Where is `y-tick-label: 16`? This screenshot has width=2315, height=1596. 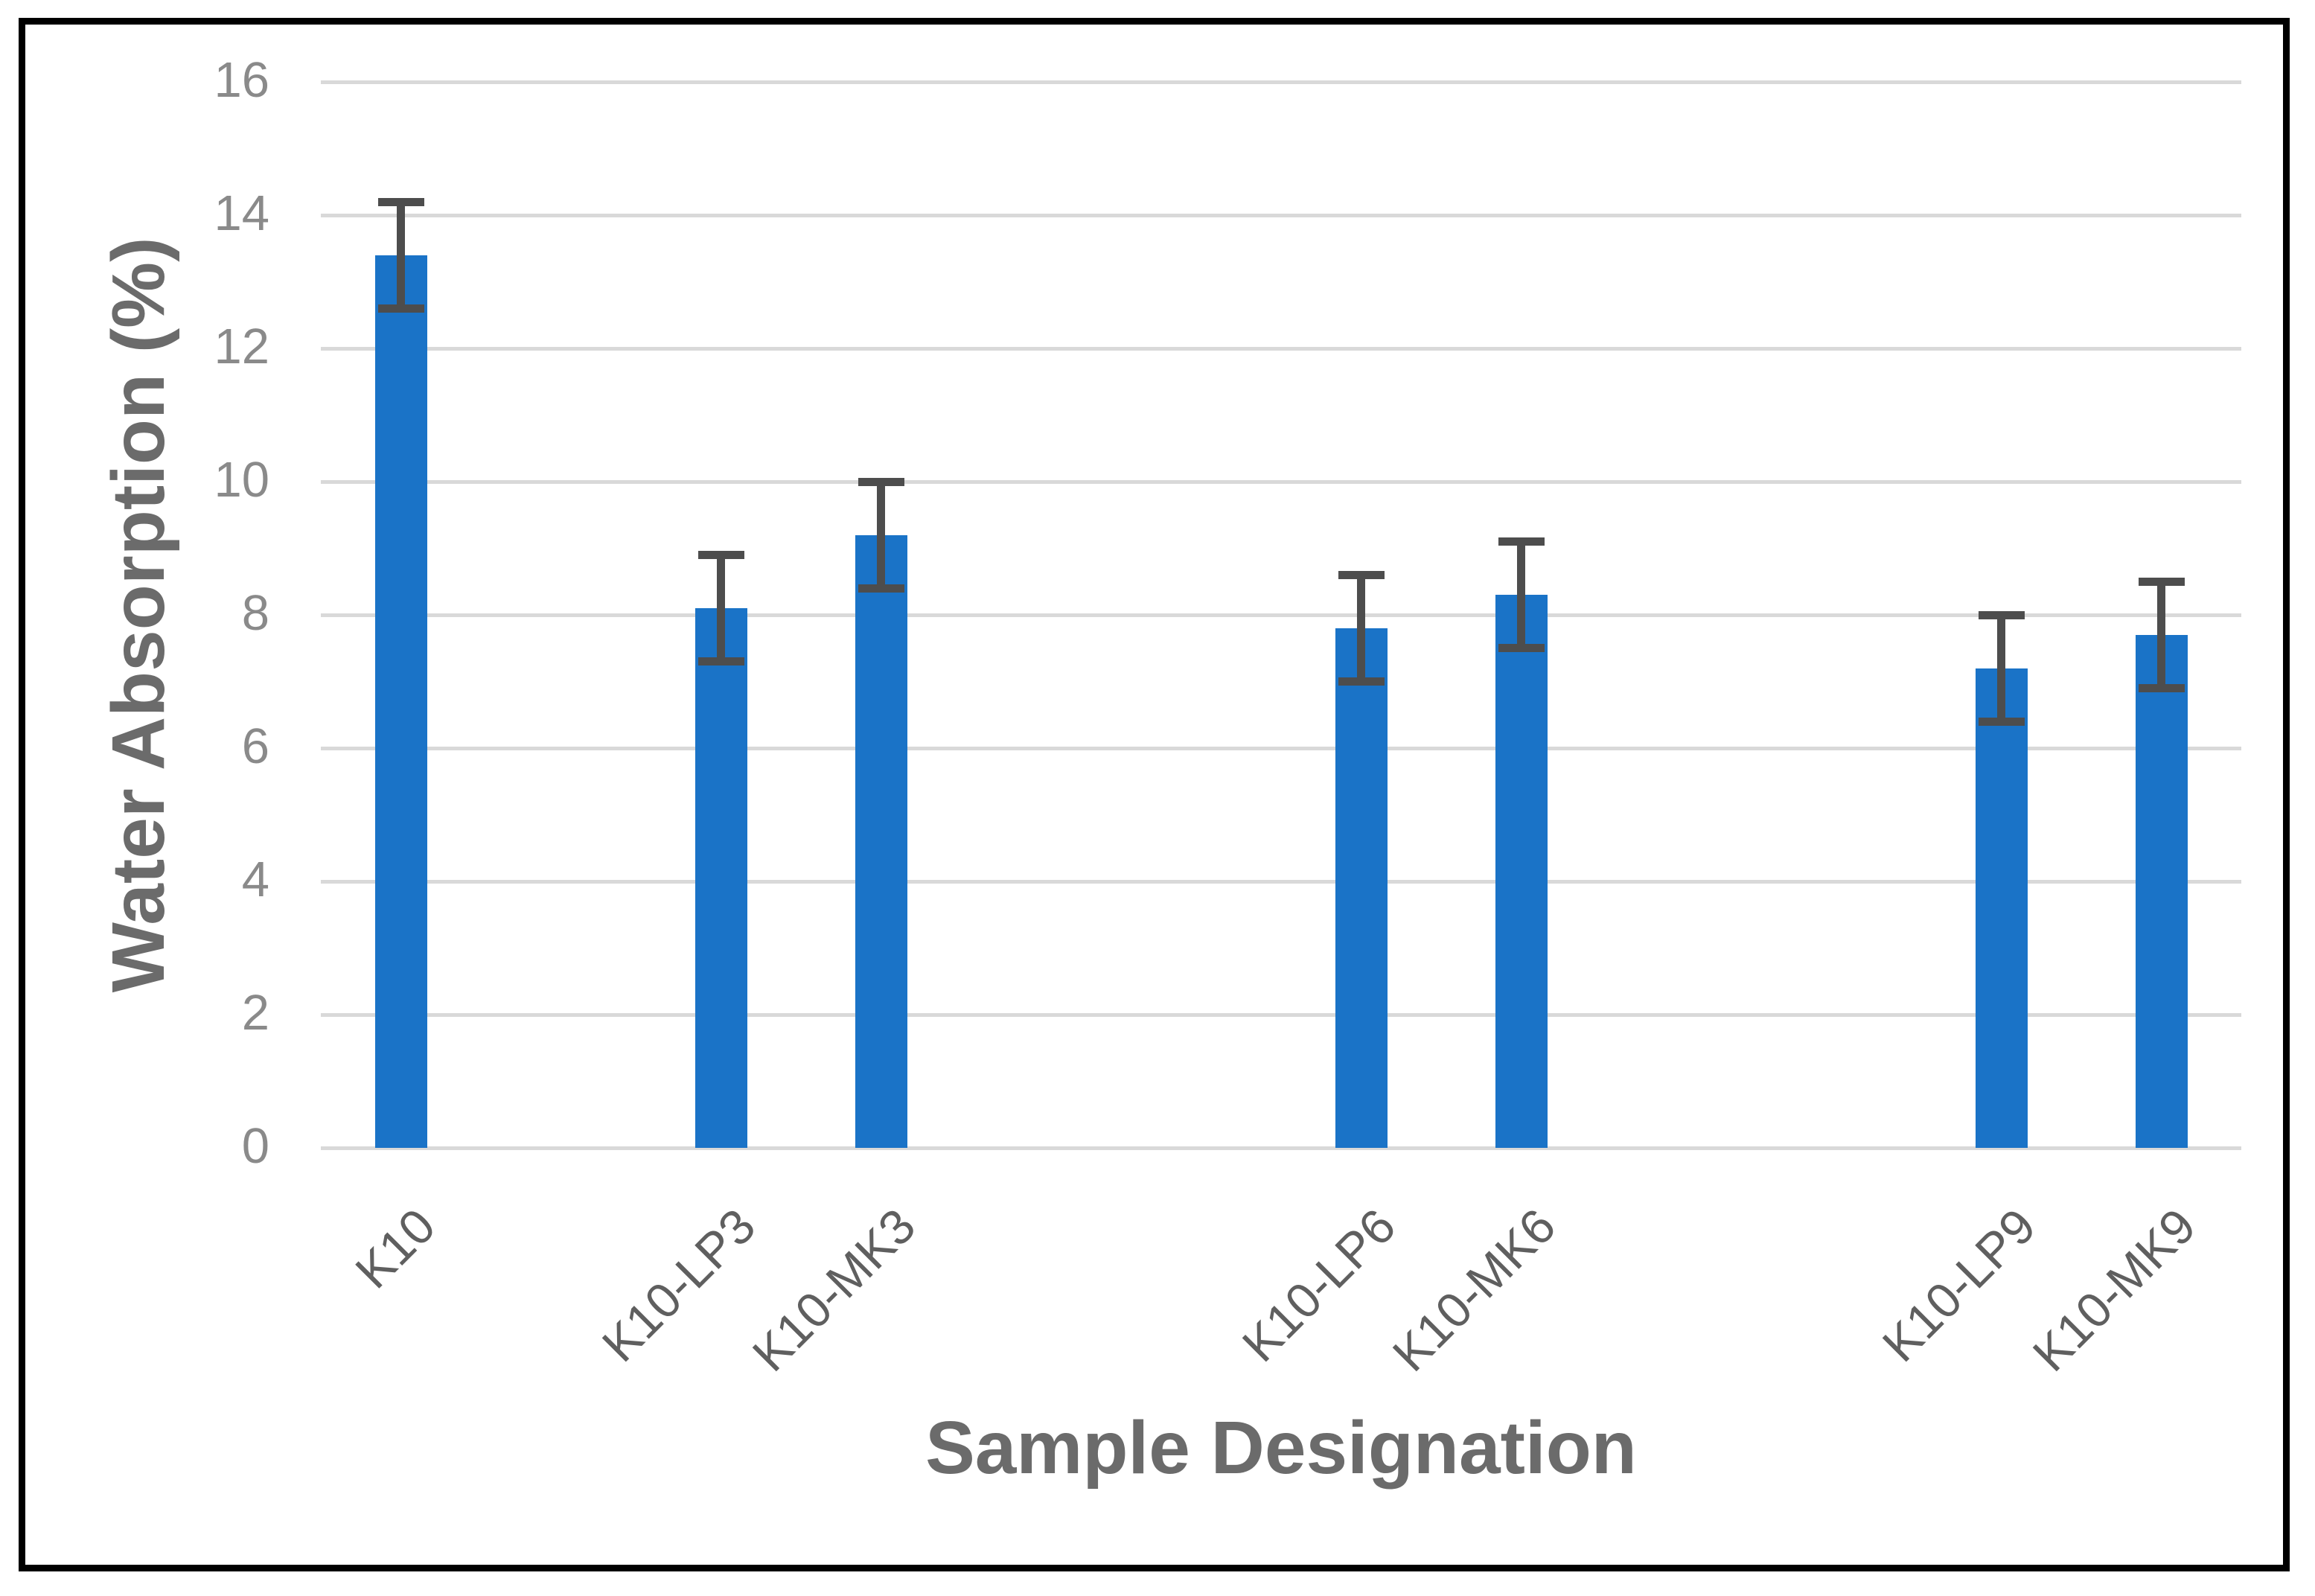 y-tick-label: 16 is located at coordinates (241, 79).